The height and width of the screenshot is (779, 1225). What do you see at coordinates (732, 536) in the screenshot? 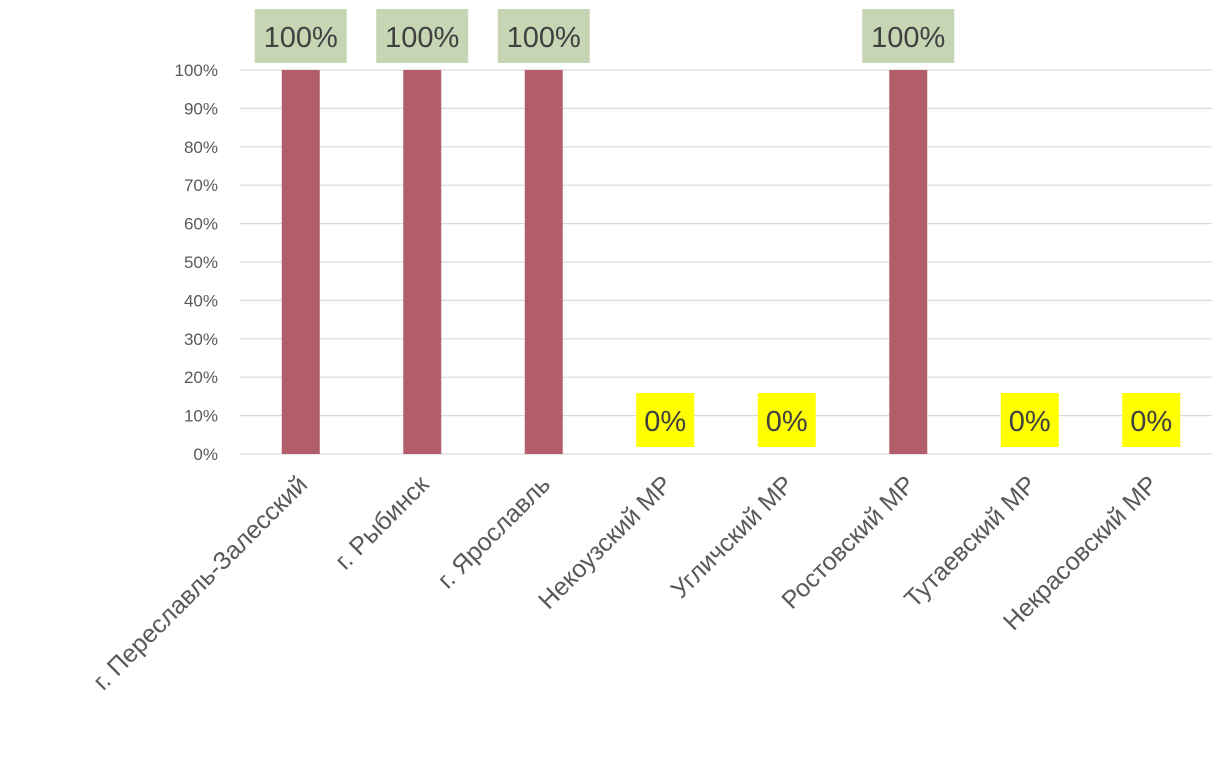
I see `x-category-label: Угличский МР` at bounding box center [732, 536].